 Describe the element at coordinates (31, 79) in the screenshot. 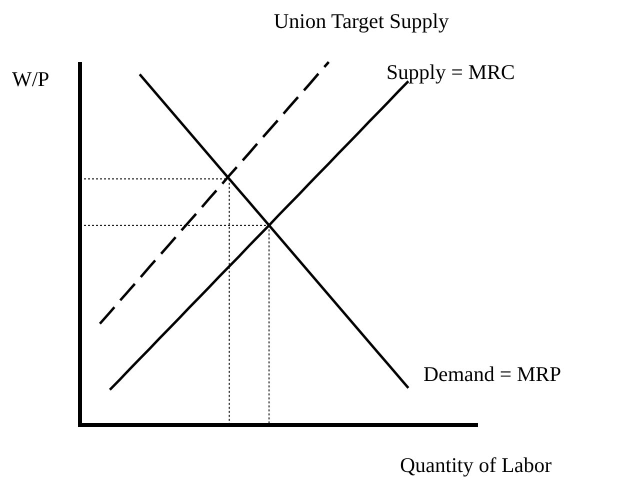

I see `y-axis-title: W/P` at that location.